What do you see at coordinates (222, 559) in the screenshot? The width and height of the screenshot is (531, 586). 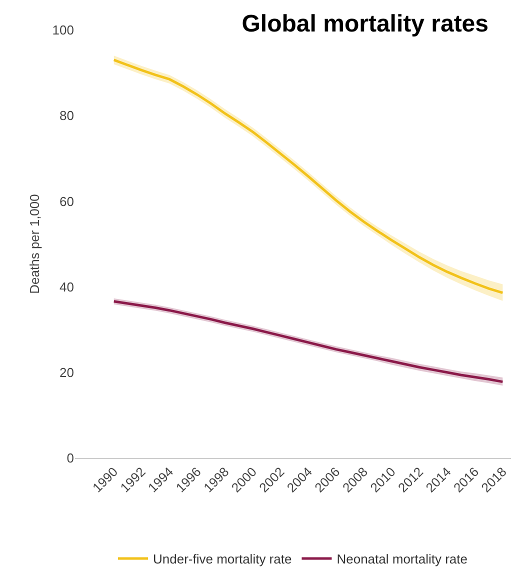 I see `legend-label: Under-five mortality rate` at bounding box center [222, 559].